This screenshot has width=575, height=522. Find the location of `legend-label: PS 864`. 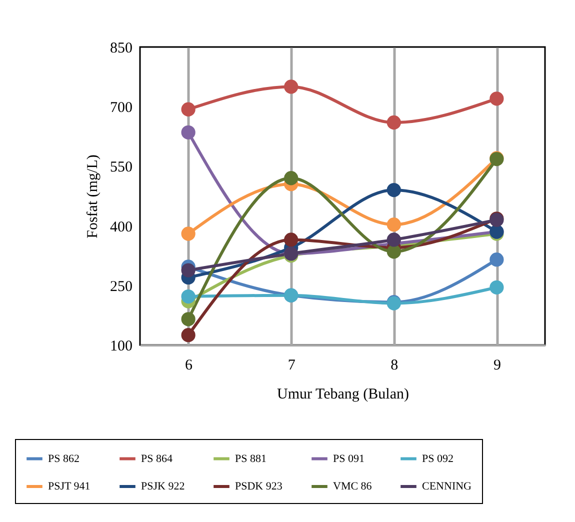

legend-label: PS 864 is located at coordinates (157, 458).